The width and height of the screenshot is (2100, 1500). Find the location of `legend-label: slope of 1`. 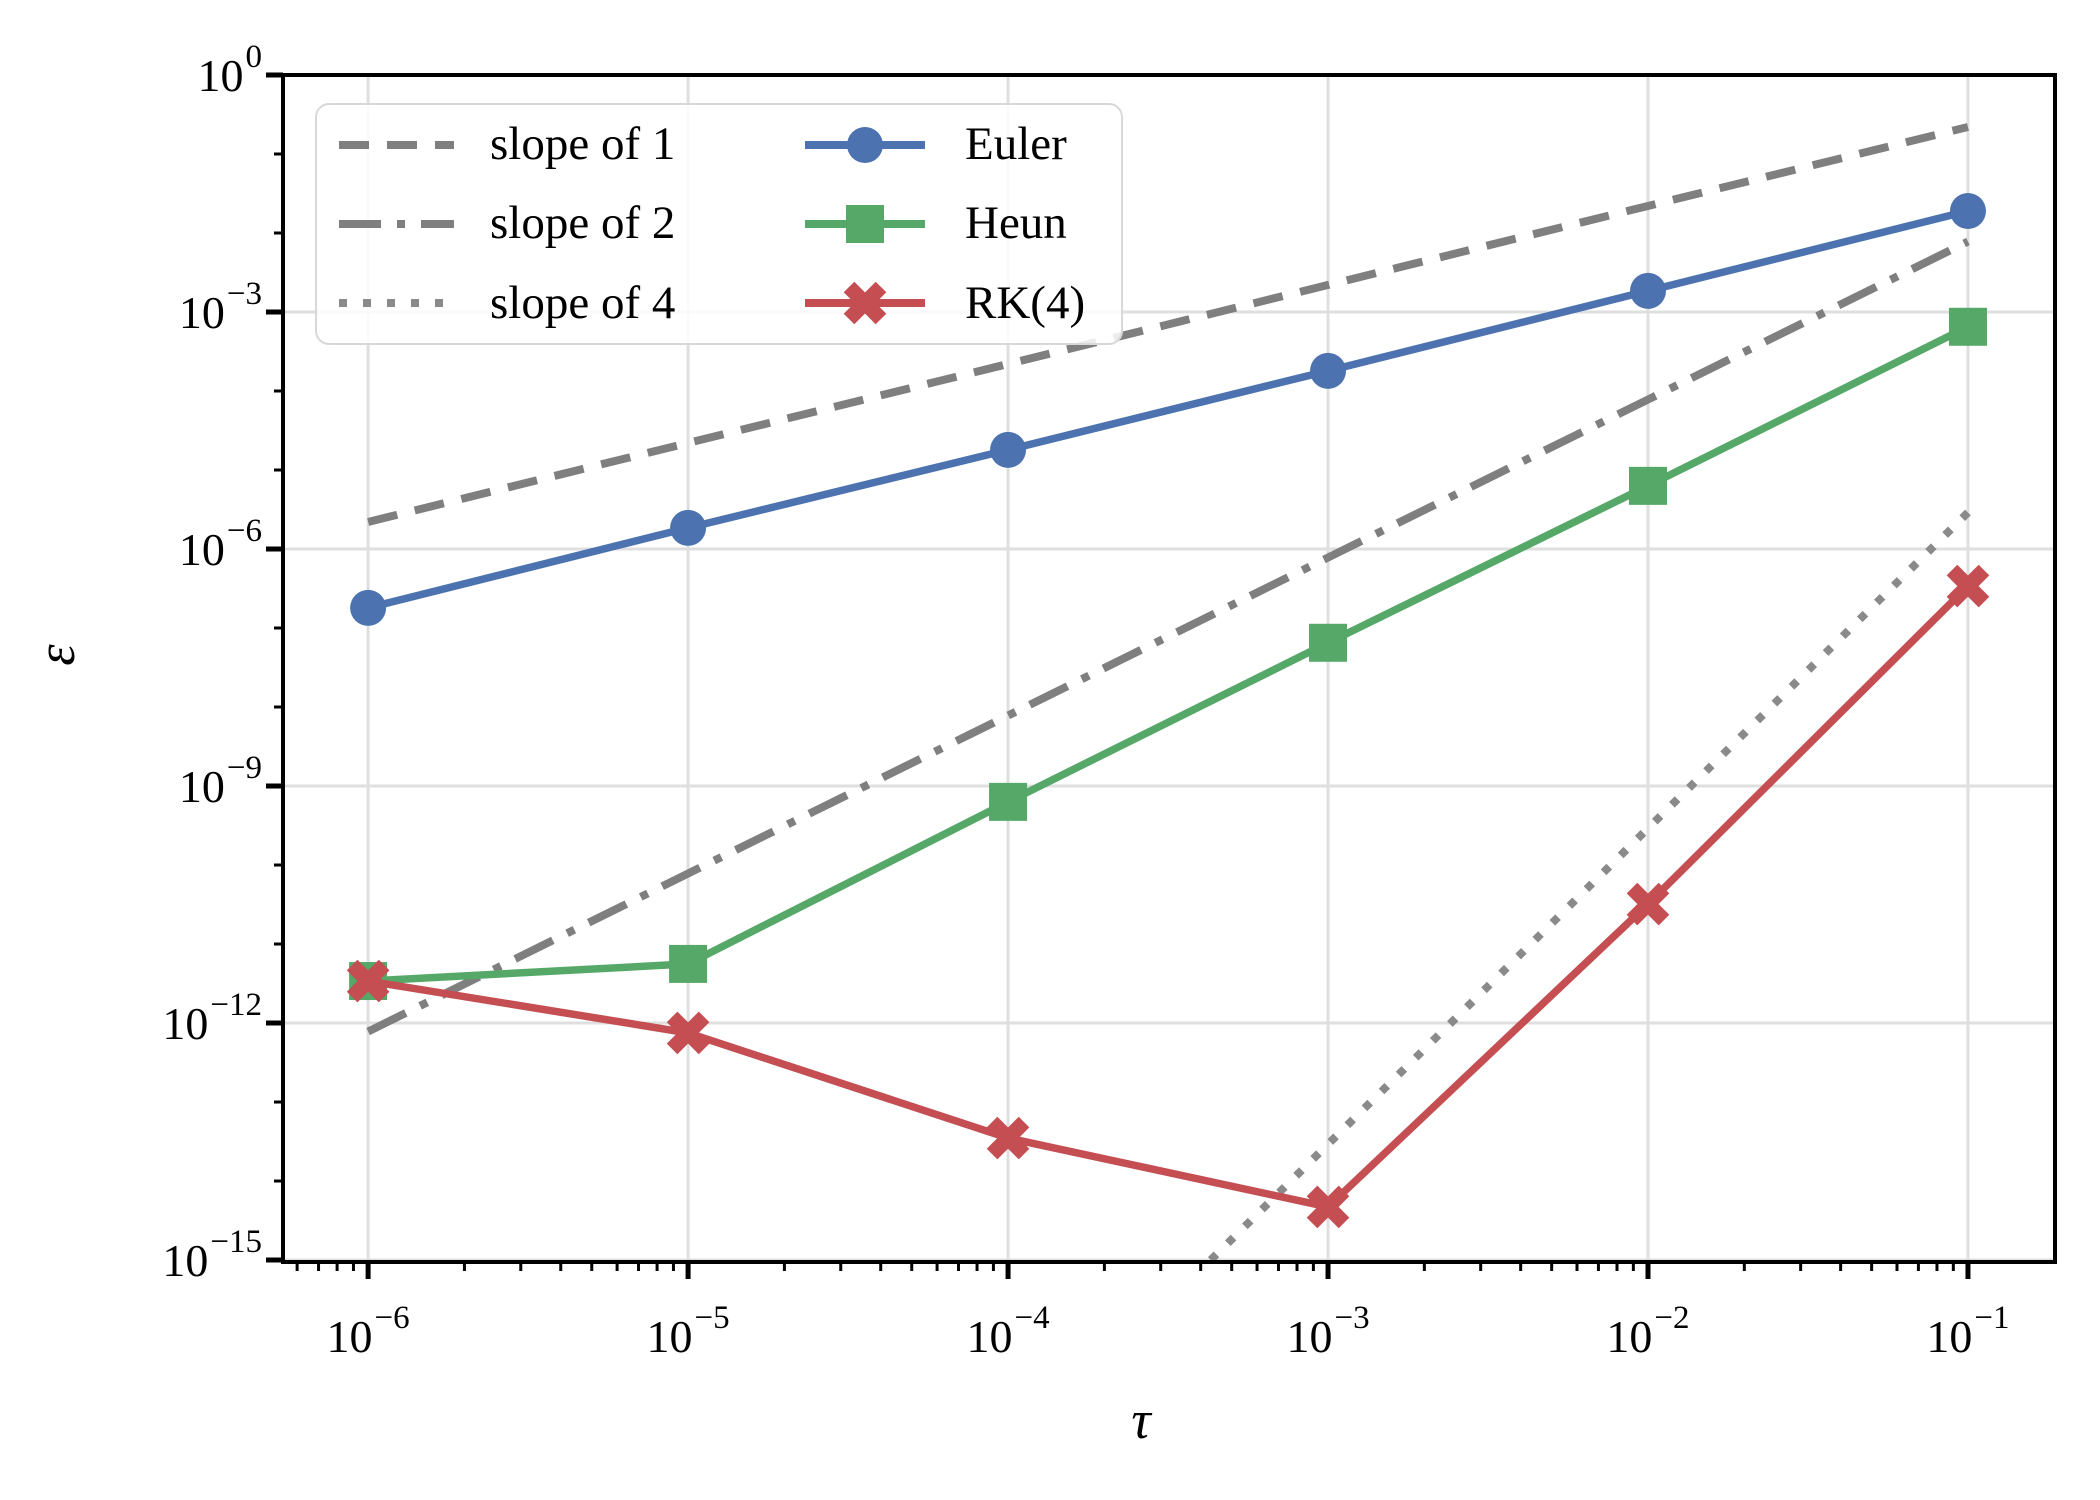

legend-label: slope of 1 is located at coordinates (583, 144).